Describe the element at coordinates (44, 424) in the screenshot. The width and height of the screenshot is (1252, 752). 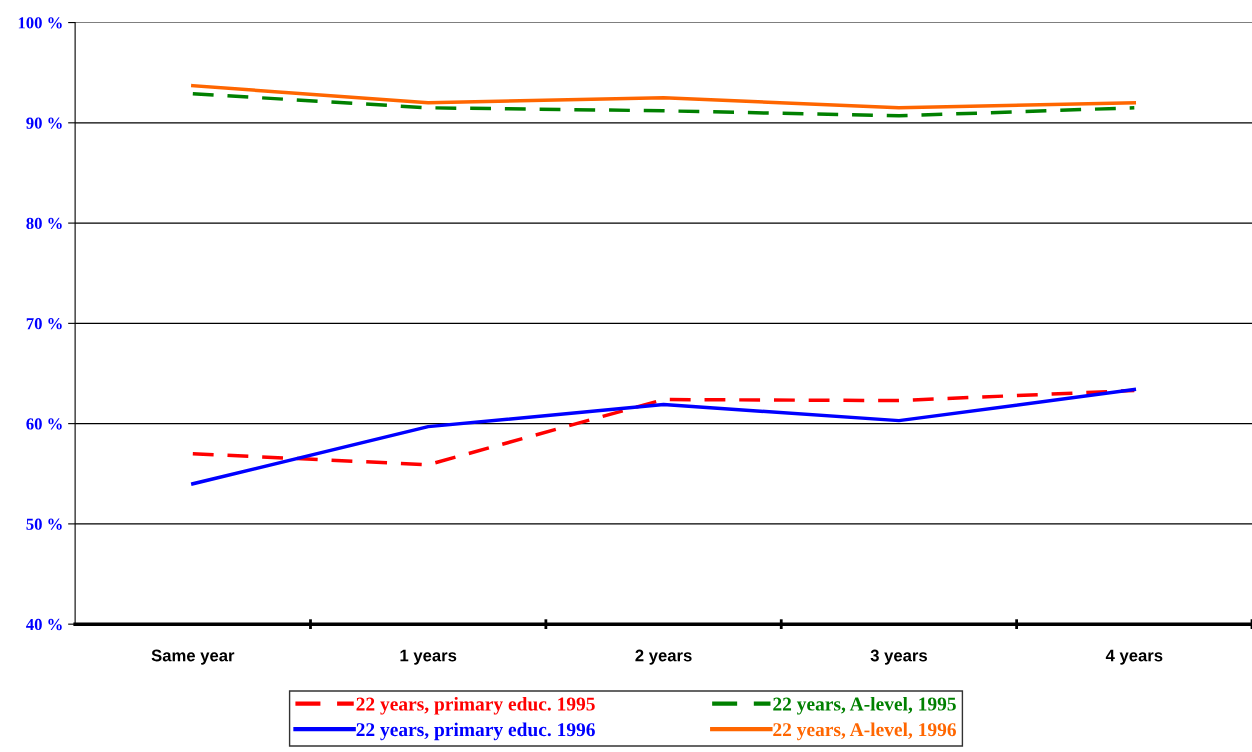
I see `y-tick-label: 60 %` at that location.